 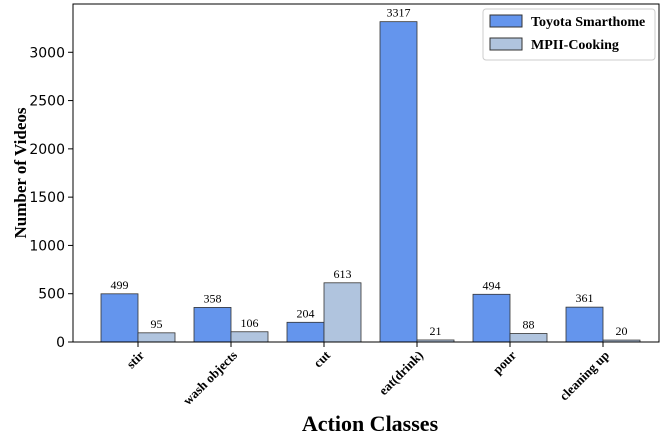 I want to click on legend-swatch-toyota-smarthome, so click(x=506, y=21).